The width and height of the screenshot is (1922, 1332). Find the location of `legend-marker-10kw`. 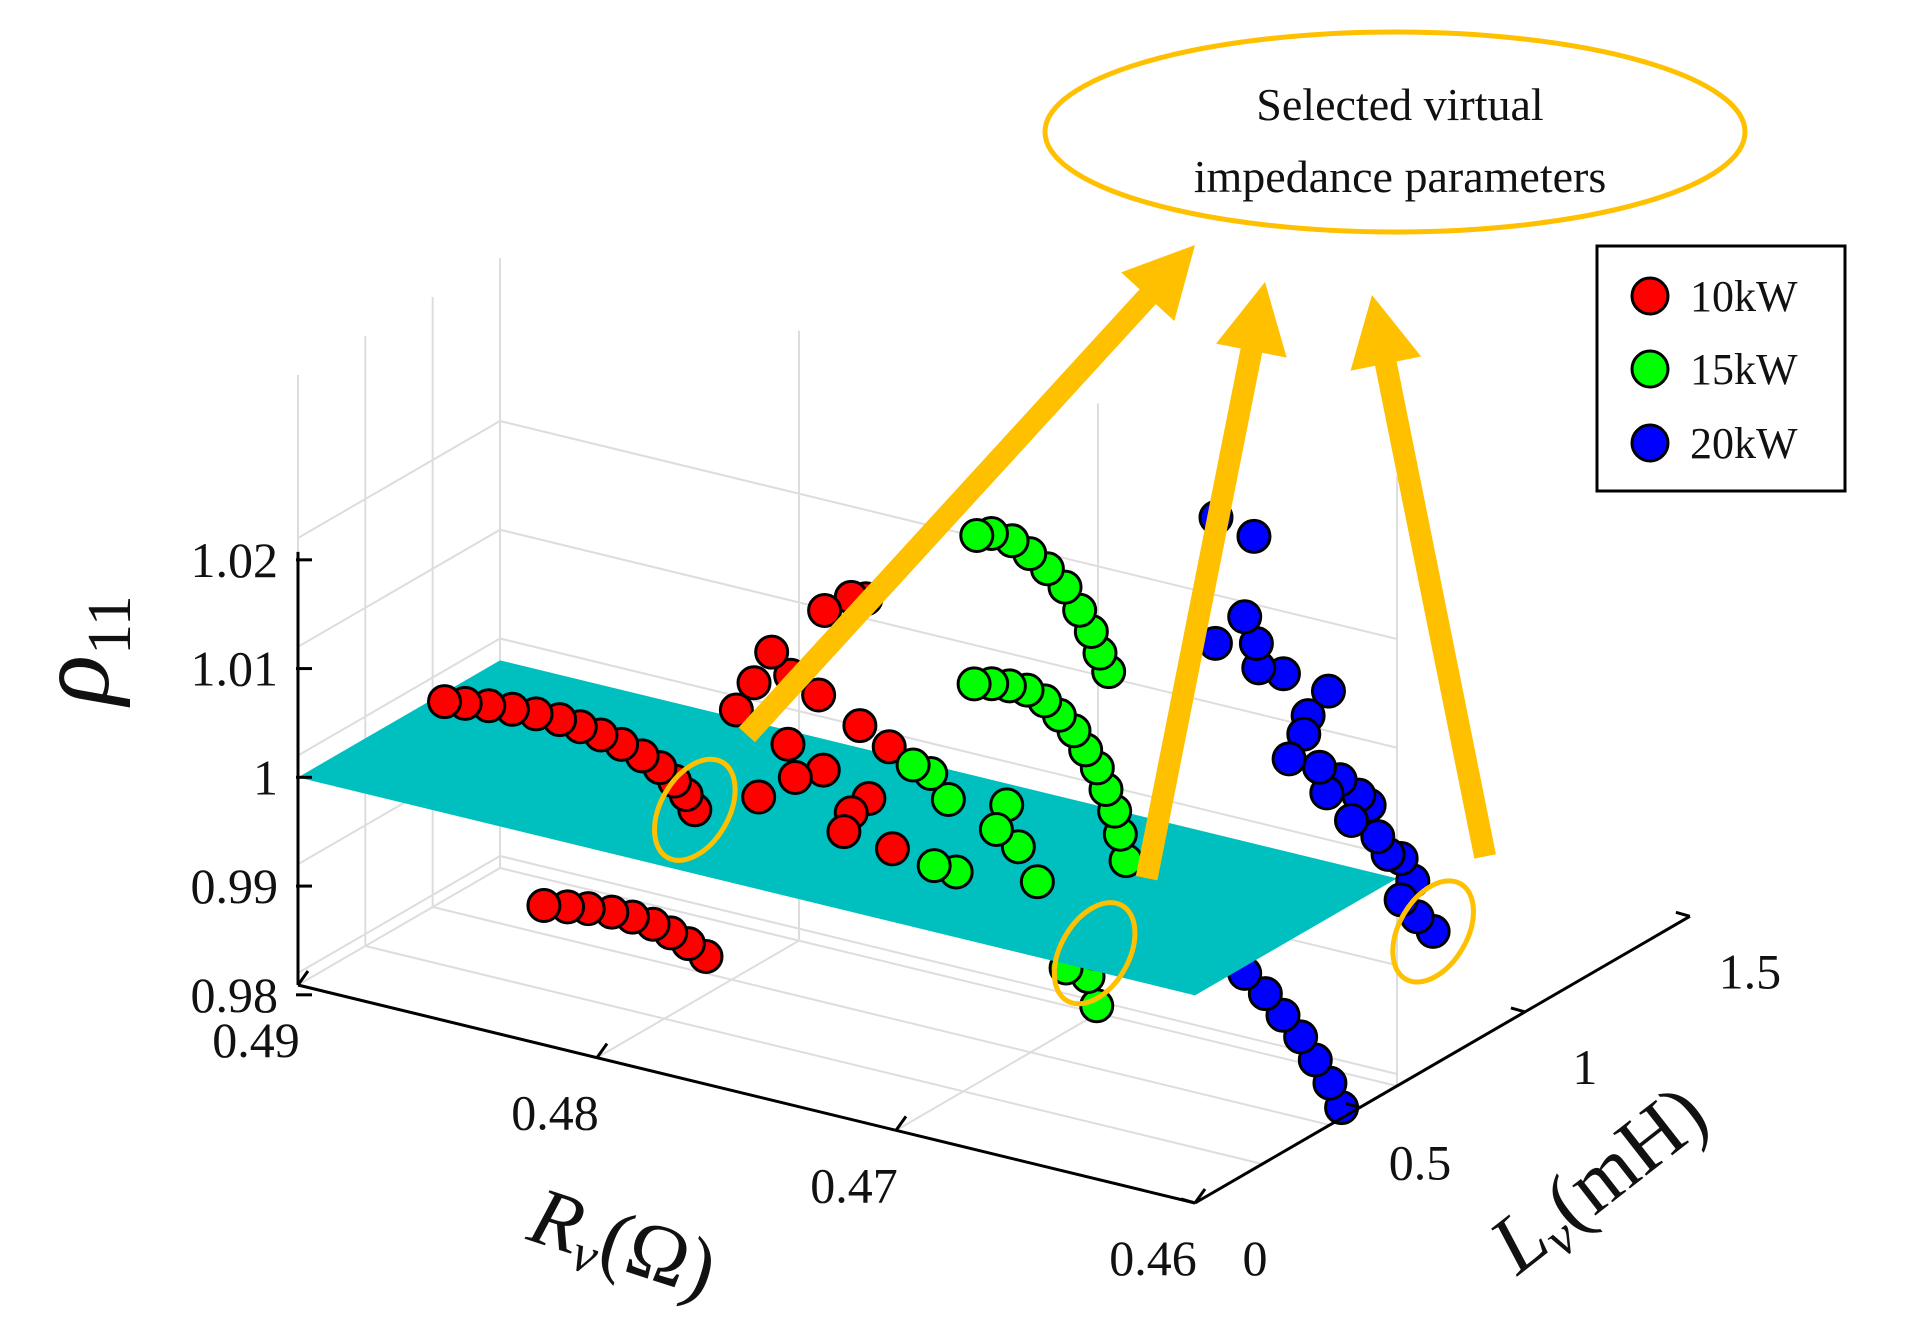

legend-marker-10kw is located at coordinates (1650, 296).